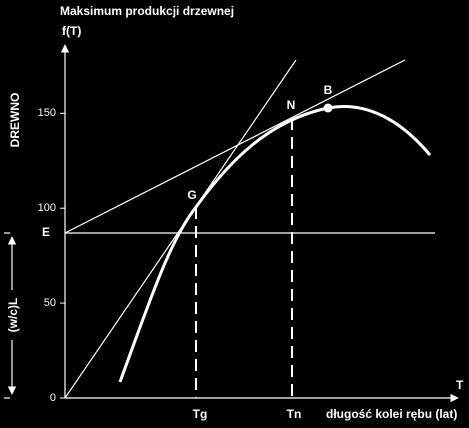 This screenshot has height=428, width=469. What do you see at coordinates (53, 398) in the screenshot?
I see `y-tick-label: 0` at bounding box center [53, 398].